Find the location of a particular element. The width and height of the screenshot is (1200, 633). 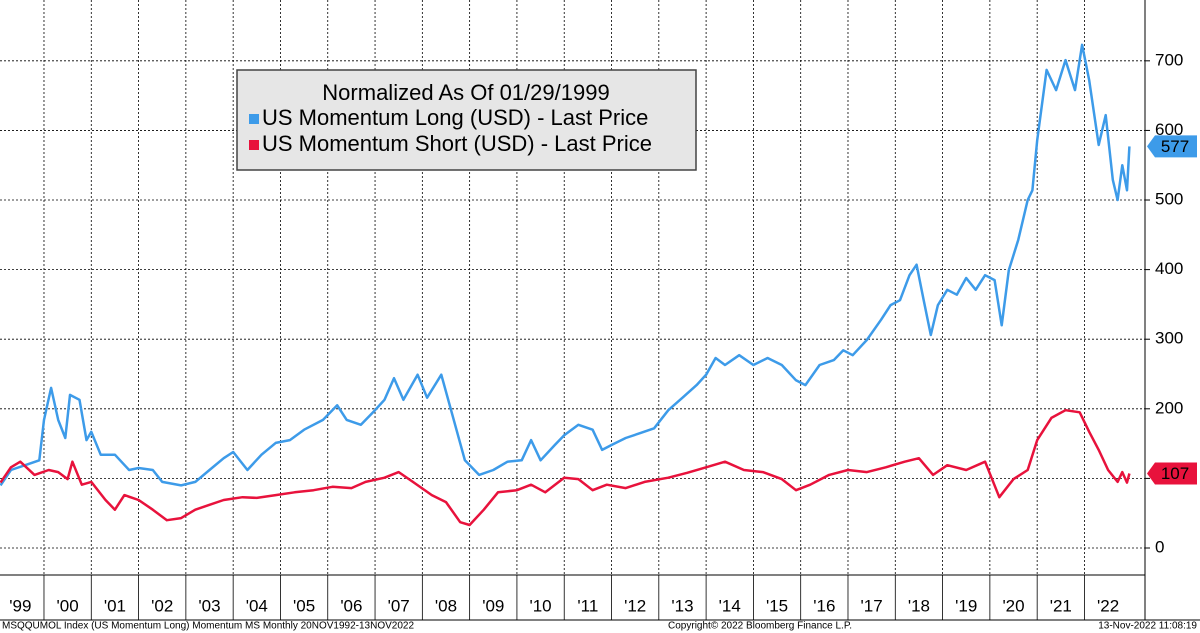

x-tick-label: '02 is located at coordinates (162, 605).